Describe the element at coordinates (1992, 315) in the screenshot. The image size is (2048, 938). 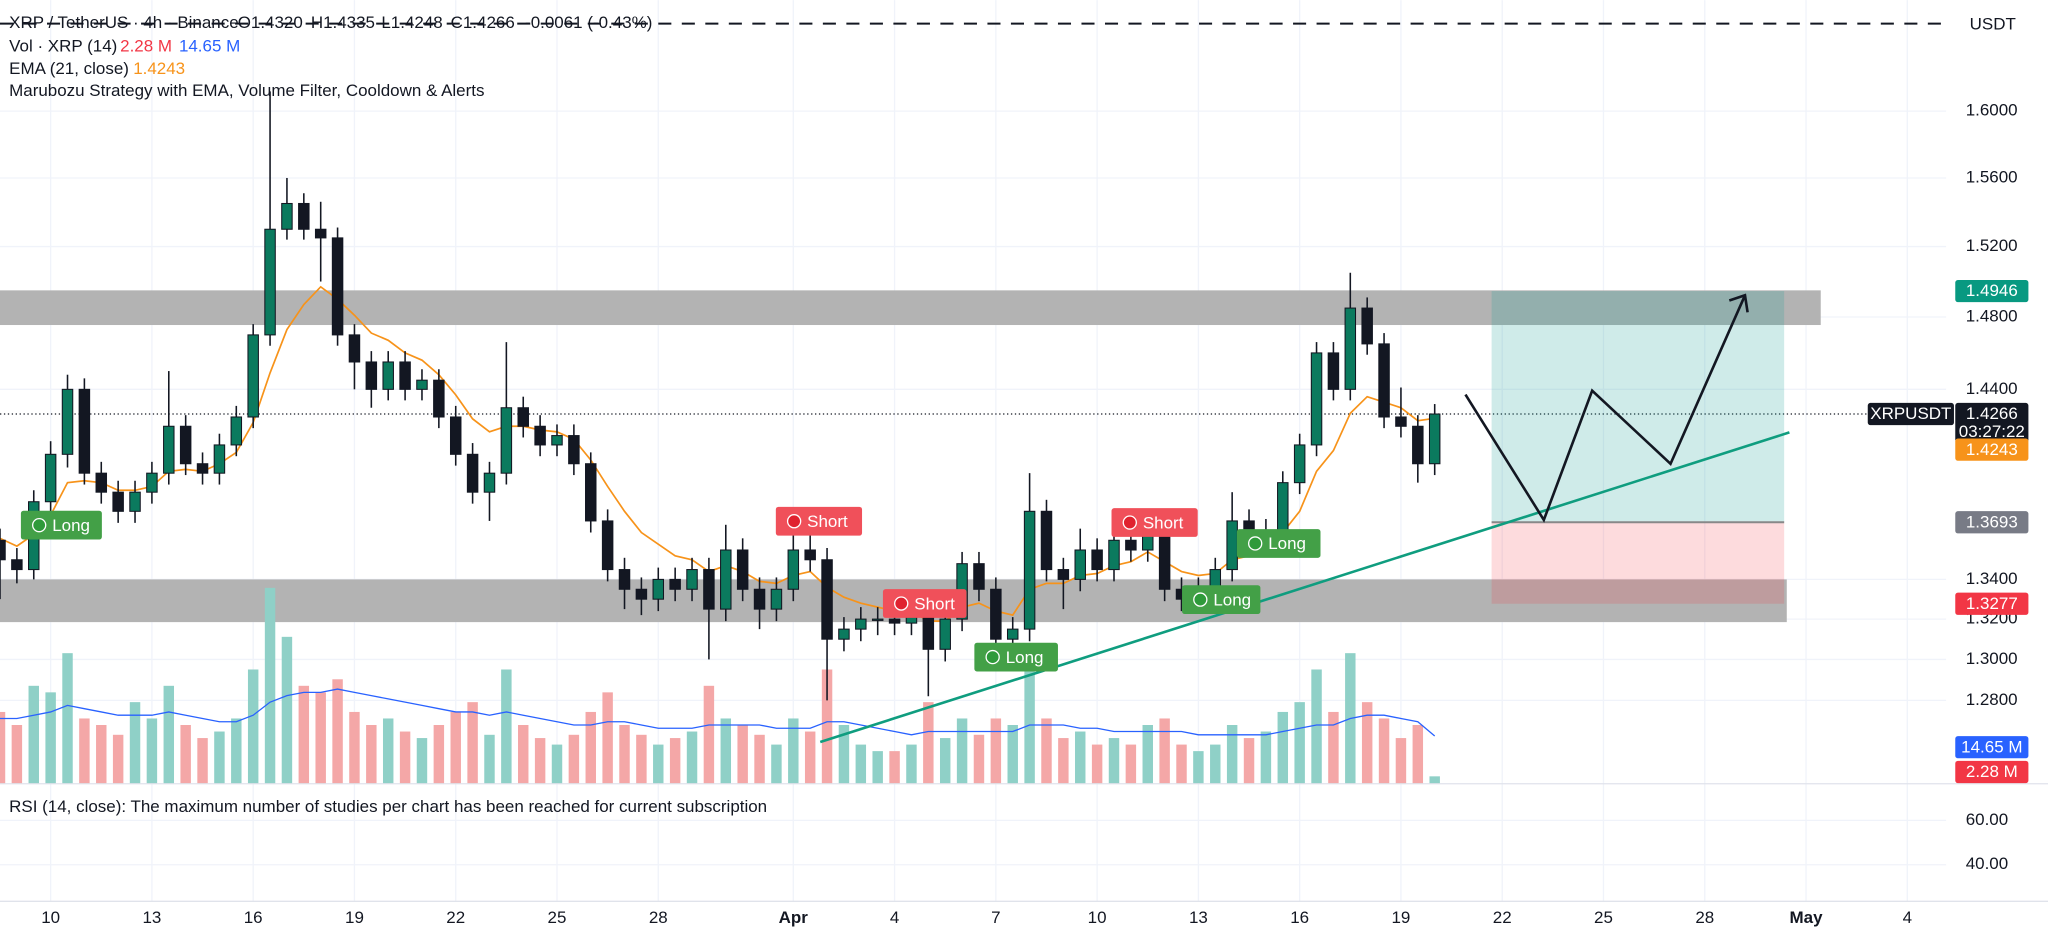
I see `y-tick-label: 1.4800` at that location.